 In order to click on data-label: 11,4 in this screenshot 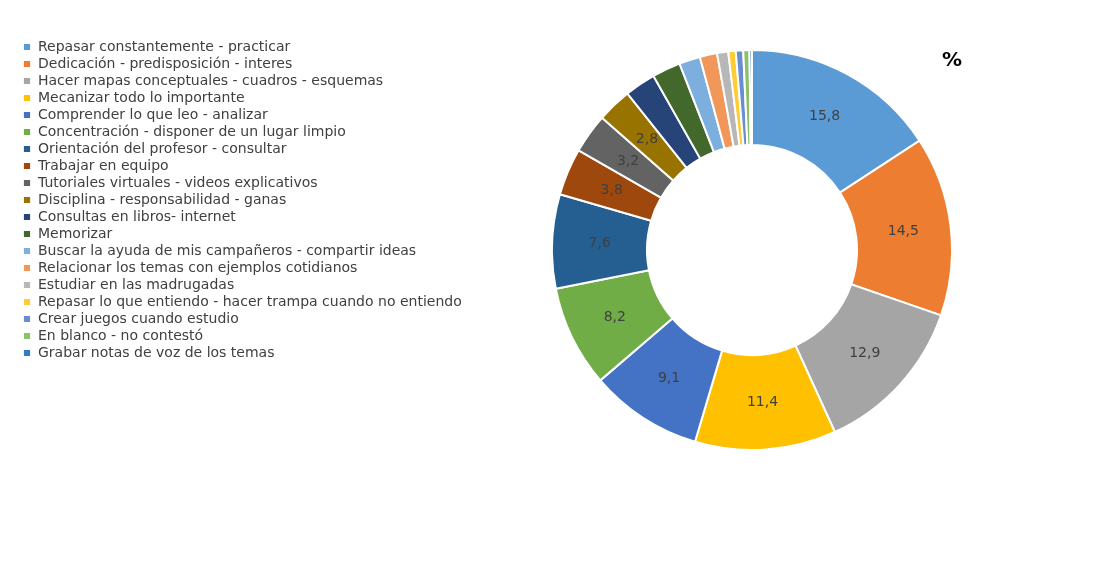, I will do `click(762, 401)`.